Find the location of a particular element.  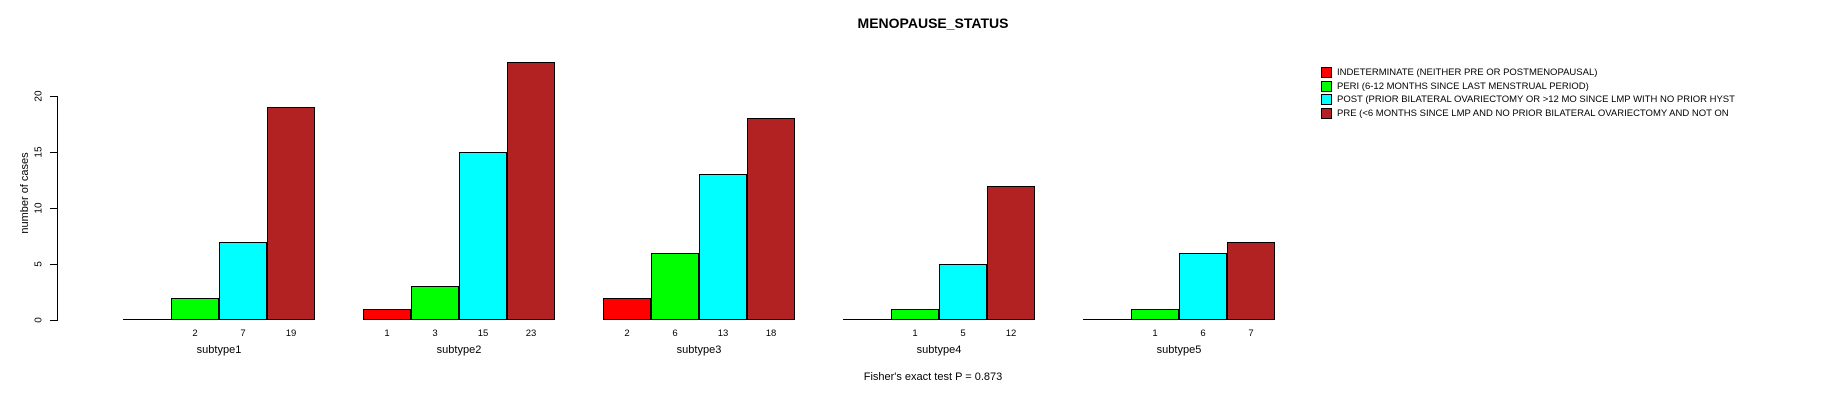

category-label: subtype5 is located at coordinates (1179, 350).